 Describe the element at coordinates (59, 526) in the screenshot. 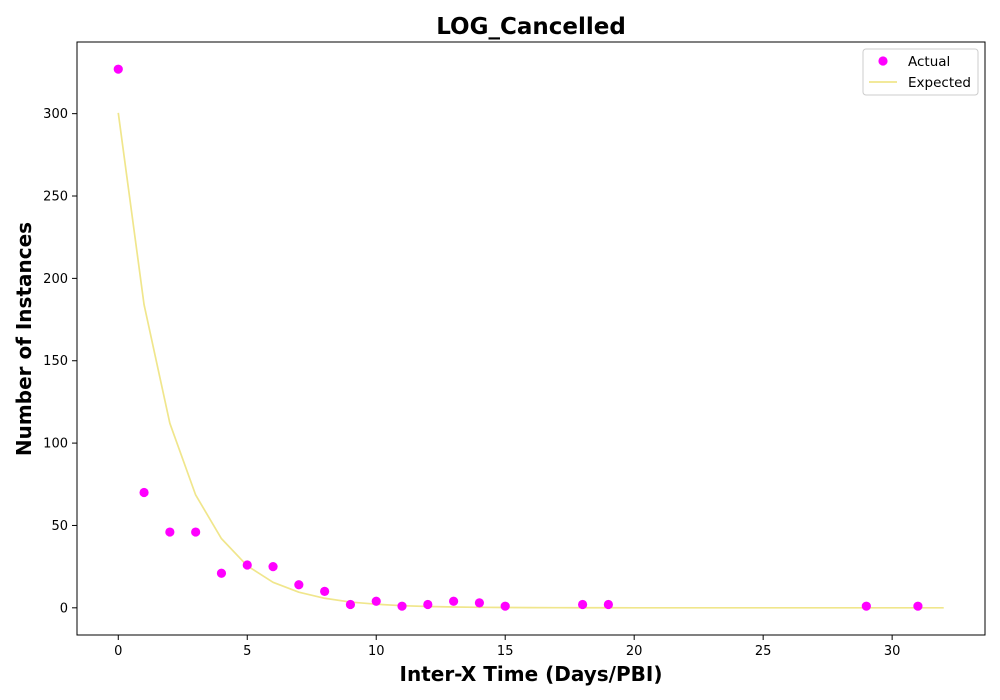

I see `y-tick-label: 50` at that location.